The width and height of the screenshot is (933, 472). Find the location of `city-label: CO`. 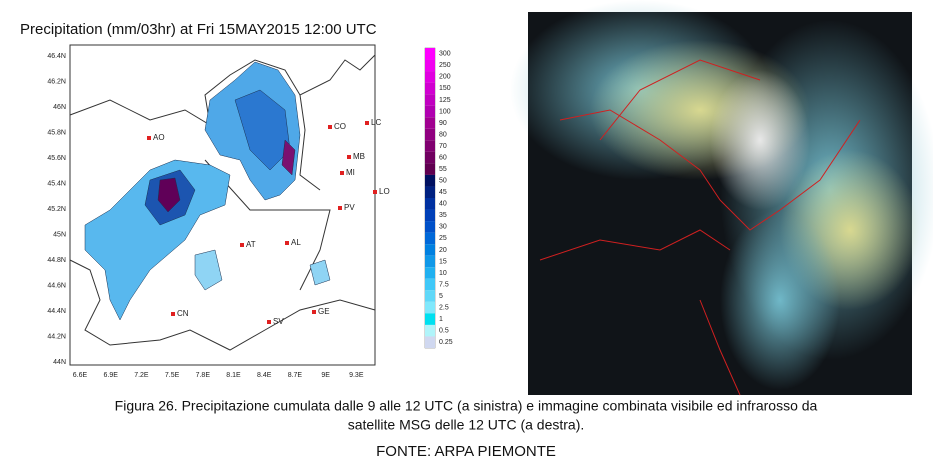

city-label: CO is located at coordinates (340, 126).